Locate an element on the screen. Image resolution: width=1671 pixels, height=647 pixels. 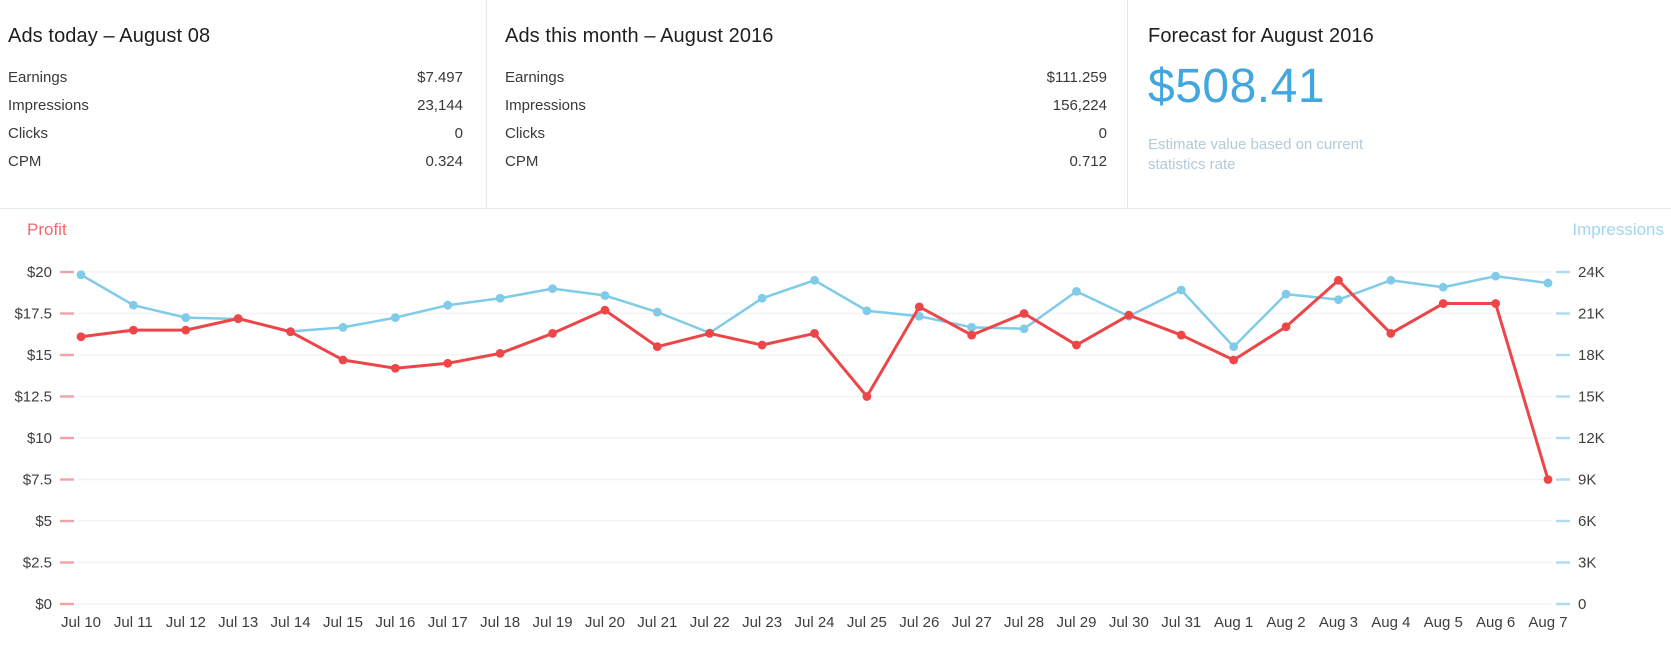
stat-value: 156,224 is located at coordinates (1079, 105).